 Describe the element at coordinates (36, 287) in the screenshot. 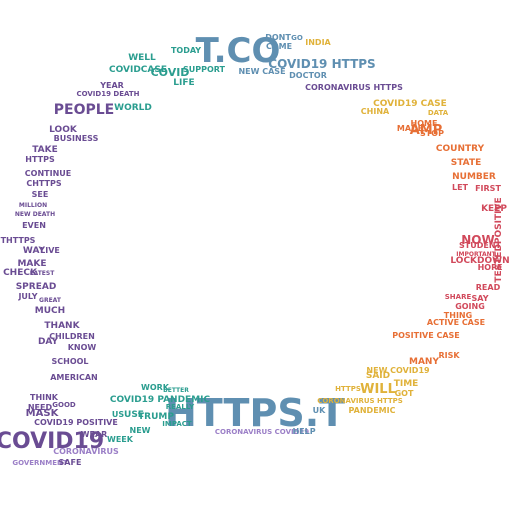

I see `cloud-word: SPREAD` at that location.